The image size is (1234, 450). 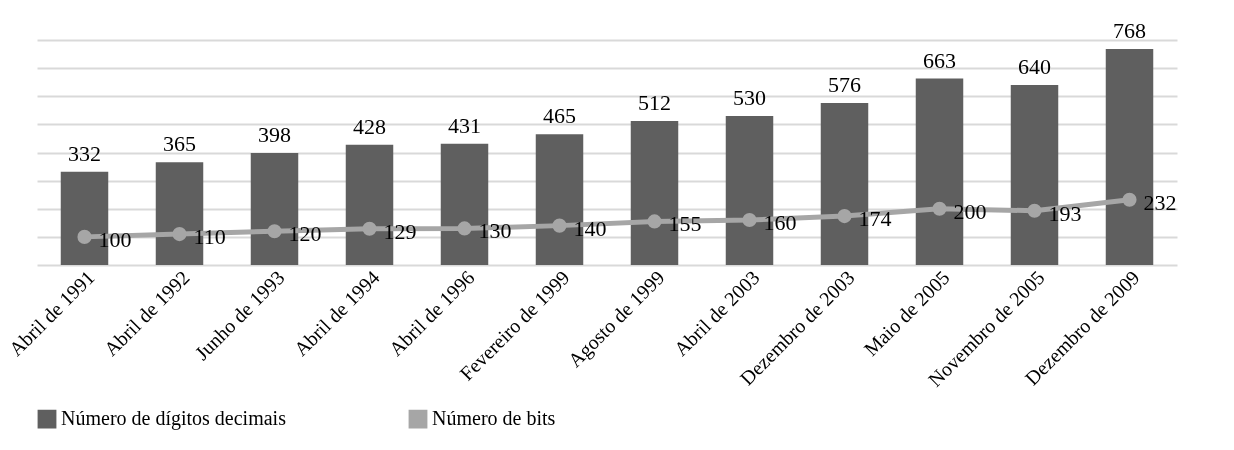 What do you see at coordinates (400, 231) in the screenshot?
I see `data-label: 129` at bounding box center [400, 231].